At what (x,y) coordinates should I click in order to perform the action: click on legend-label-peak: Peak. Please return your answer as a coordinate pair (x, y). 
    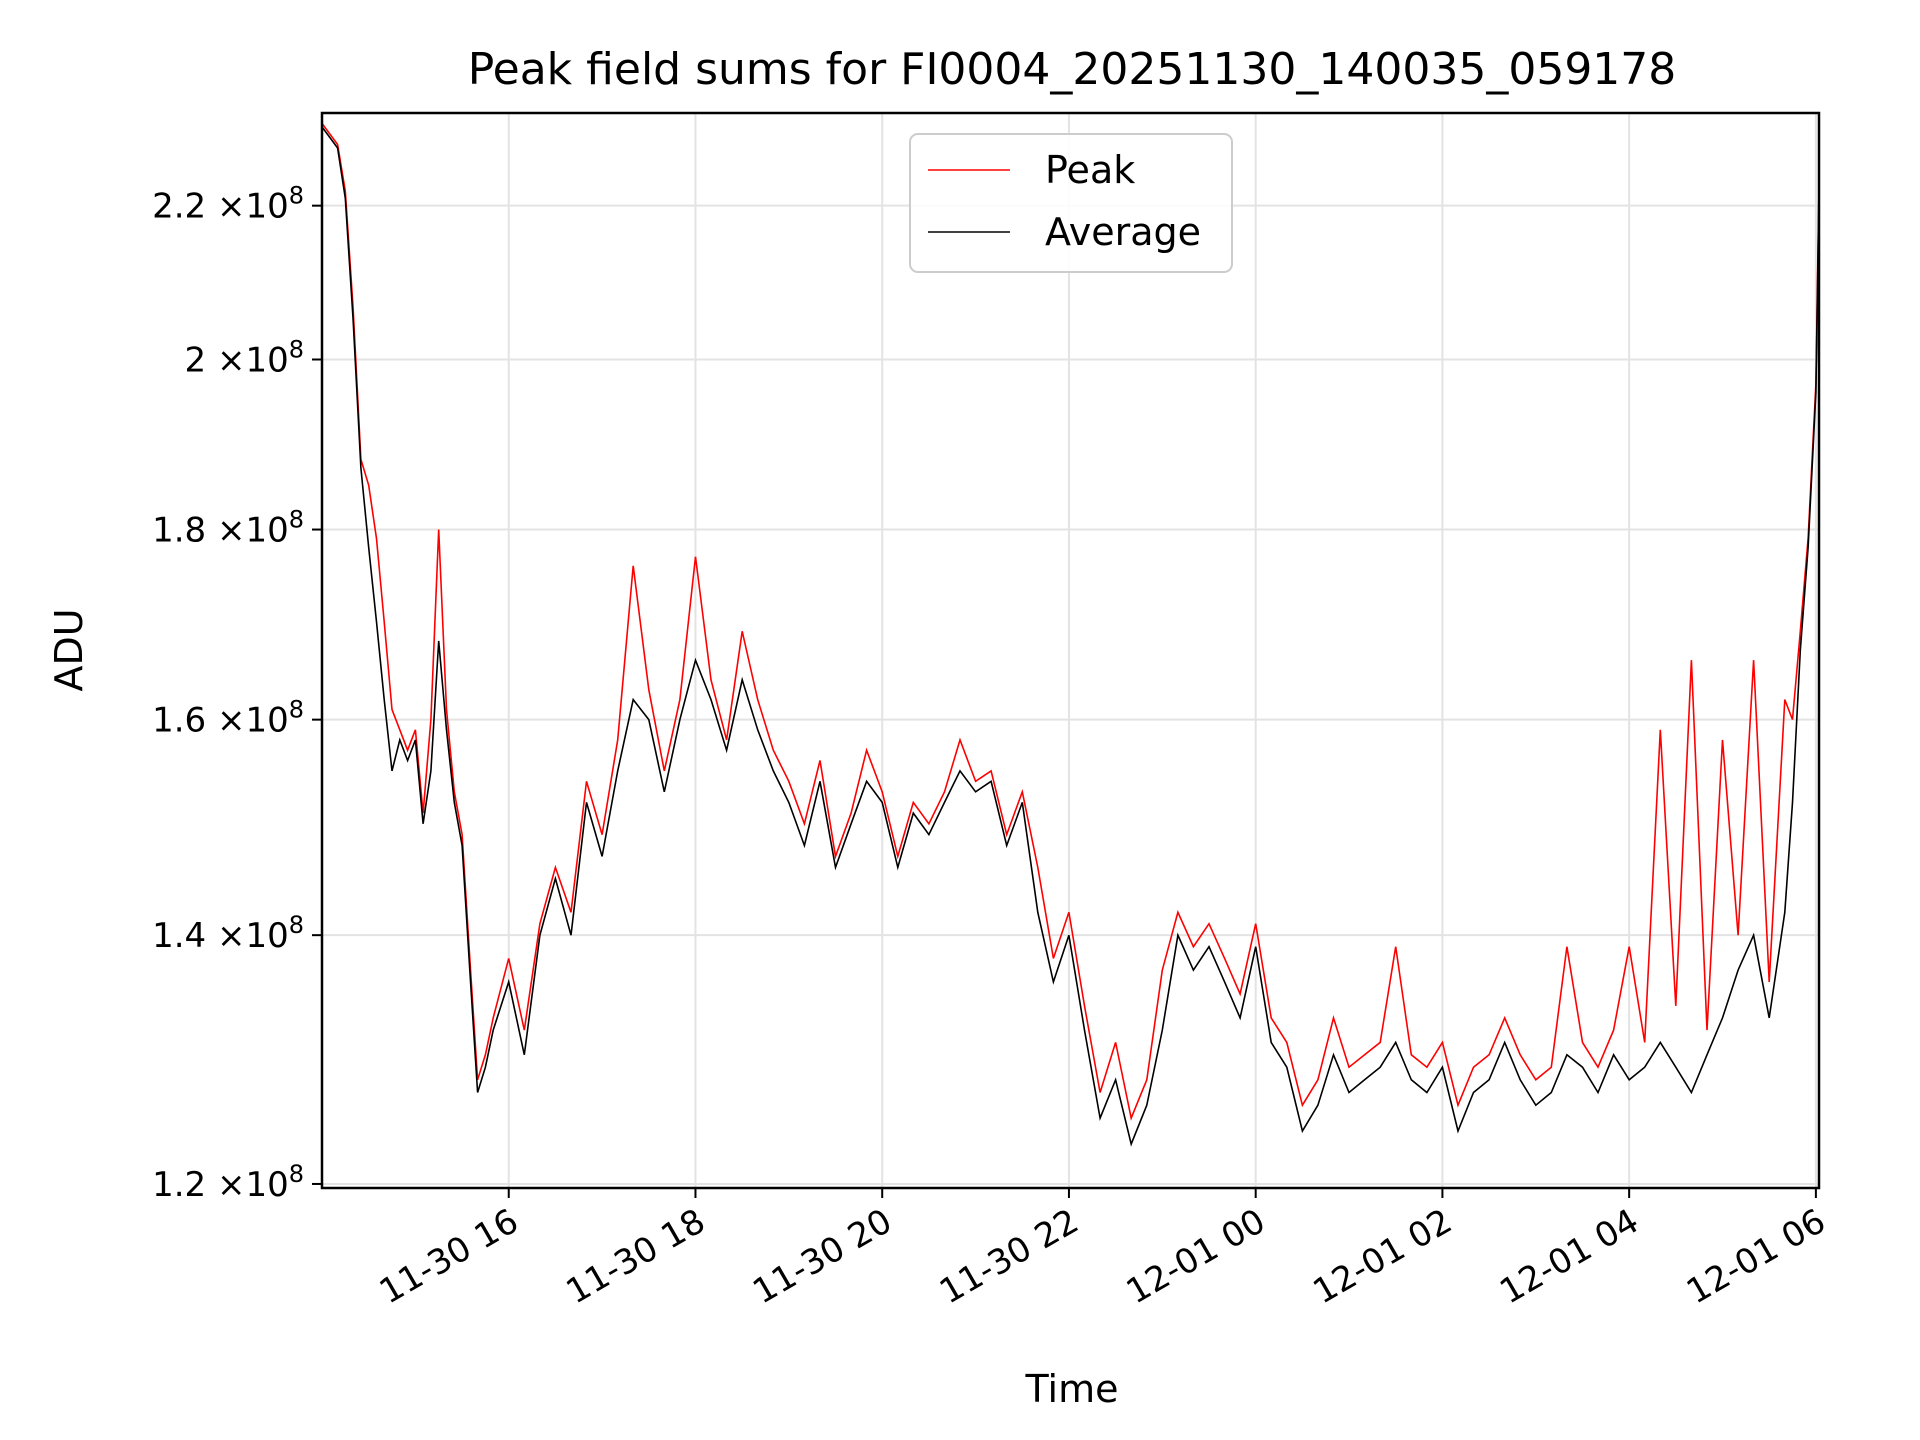
    Looking at the image, I should click on (1090, 170).